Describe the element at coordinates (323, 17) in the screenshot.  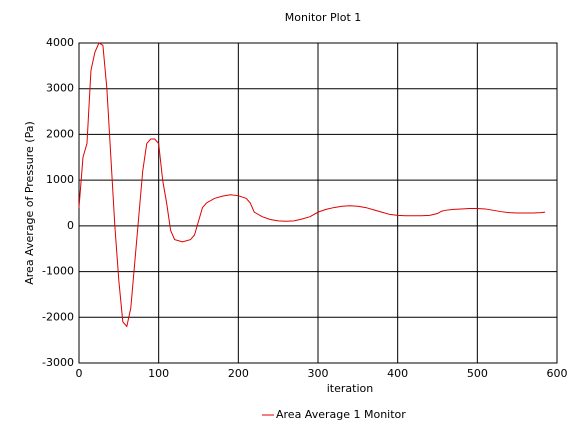
I see `chart-title: Monitor Plot 1` at that location.